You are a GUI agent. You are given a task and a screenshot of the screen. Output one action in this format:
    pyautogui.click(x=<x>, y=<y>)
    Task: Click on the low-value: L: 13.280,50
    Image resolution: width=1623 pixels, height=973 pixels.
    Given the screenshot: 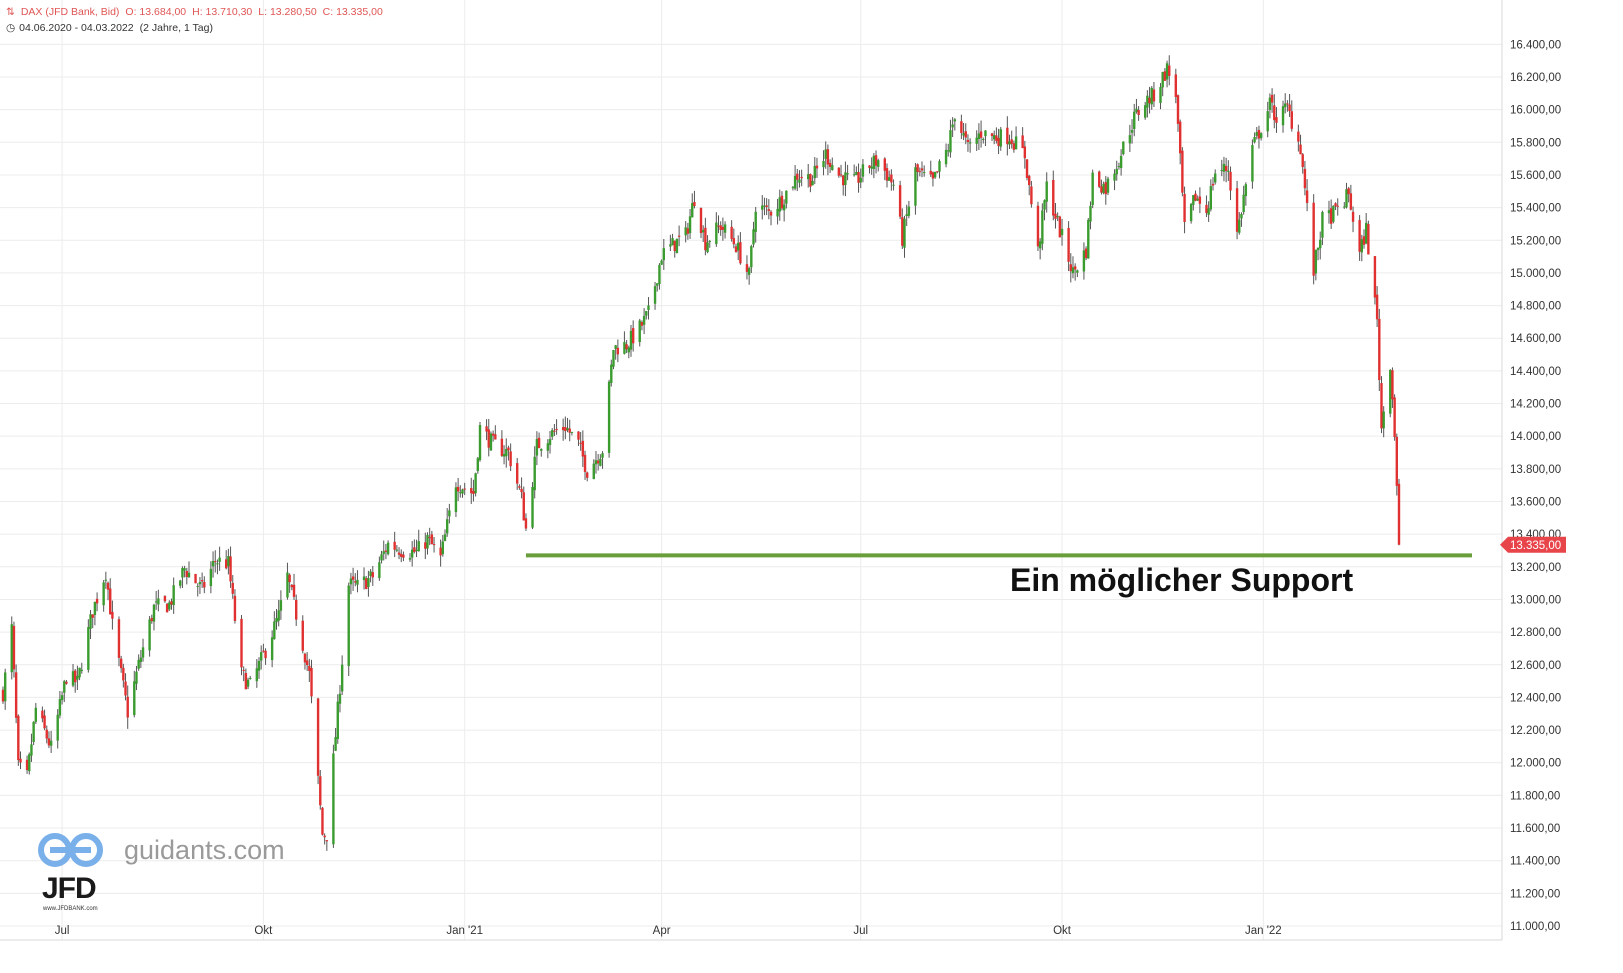 What is the action you would take?
    pyautogui.click(x=287, y=12)
    